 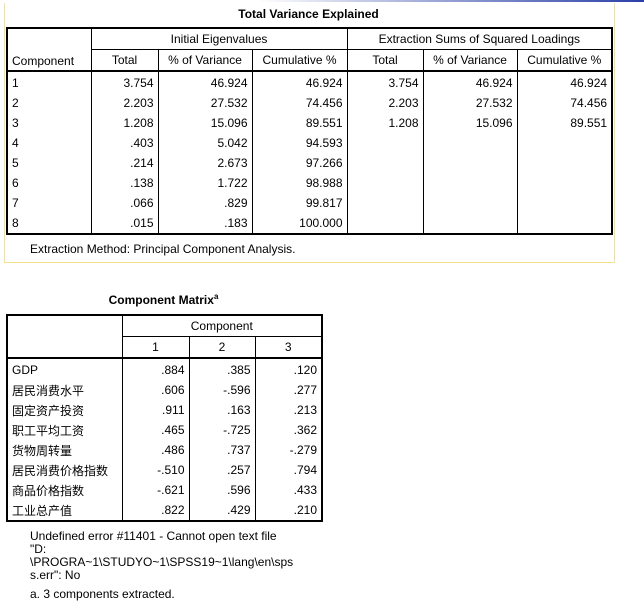 What do you see at coordinates (205, 60) in the screenshot?
I see `column-header: % of Variance` at bounding box center [205, 60].